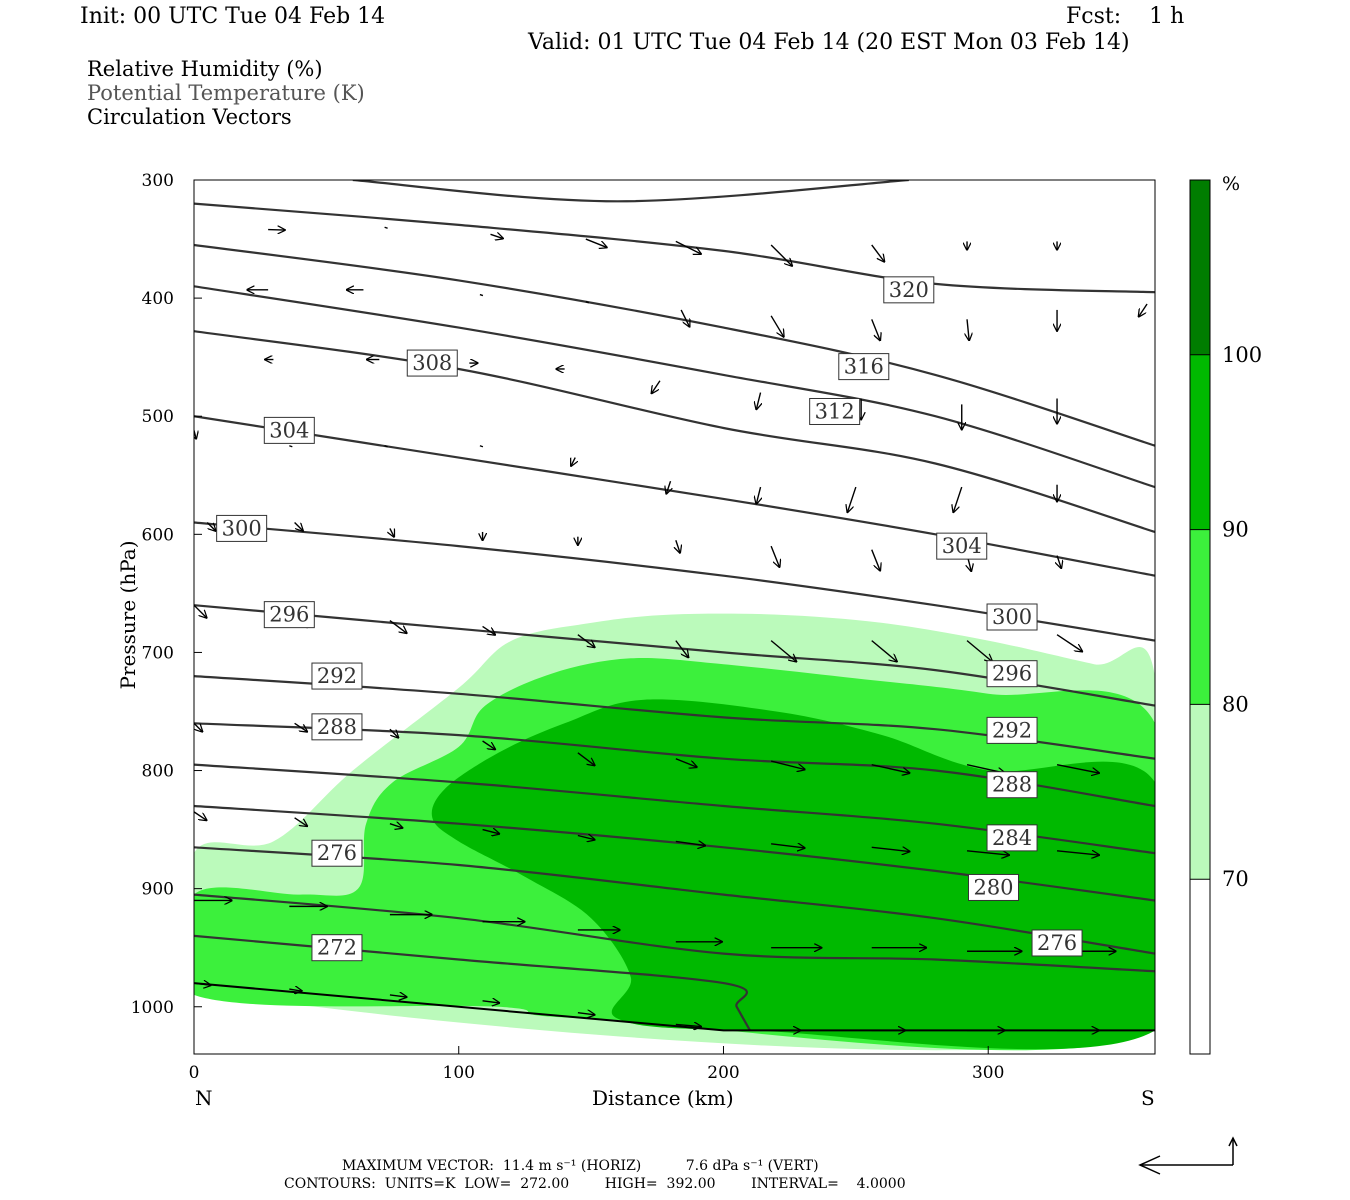  Describe the element at coordinates (1188, 1155) in the screenshot. I see `reference-vector-icon` at that location.